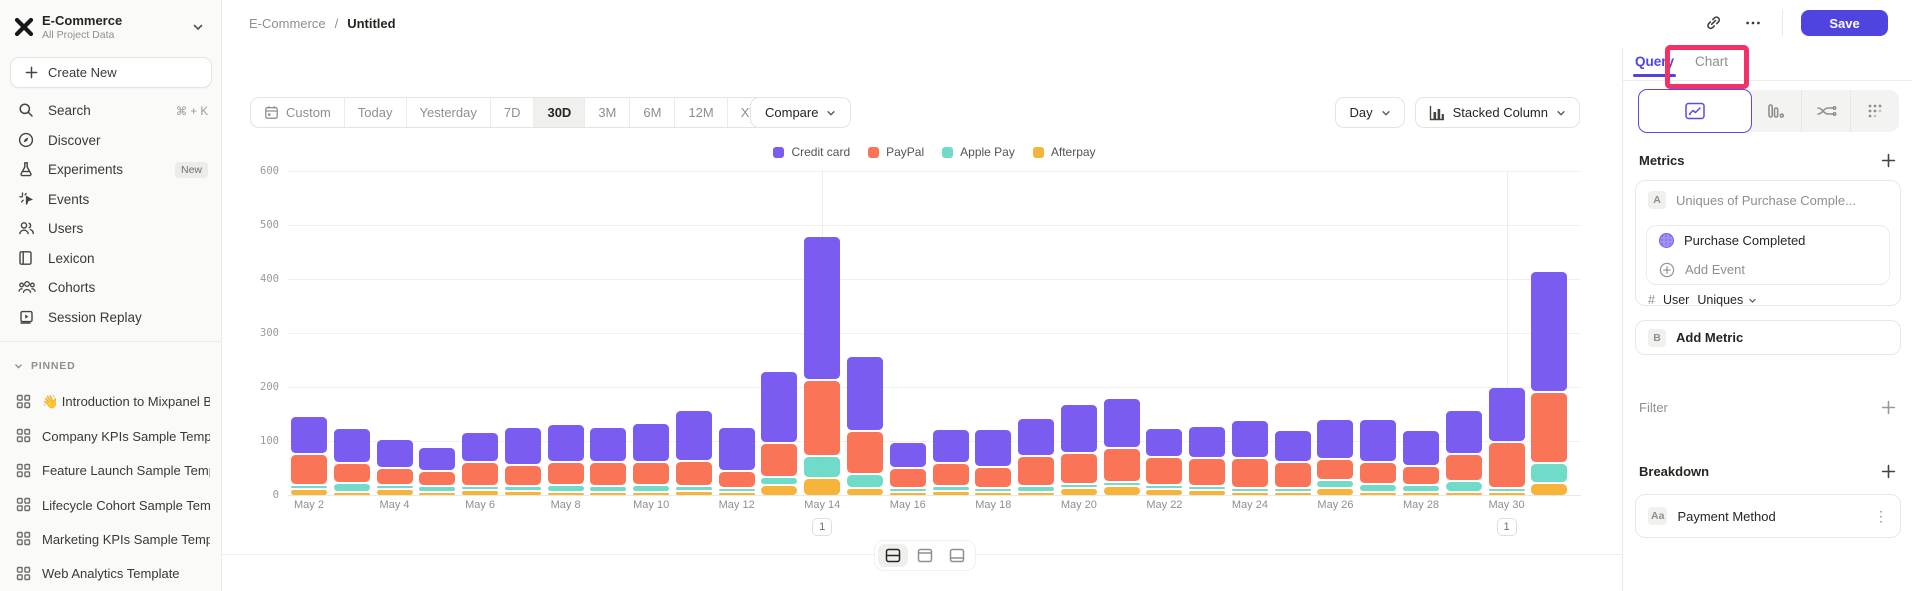  What do you see at coordinates (513, 112) in the screenshot?
I see `date-range-7d: 7D` at bounding box center [513, 112].